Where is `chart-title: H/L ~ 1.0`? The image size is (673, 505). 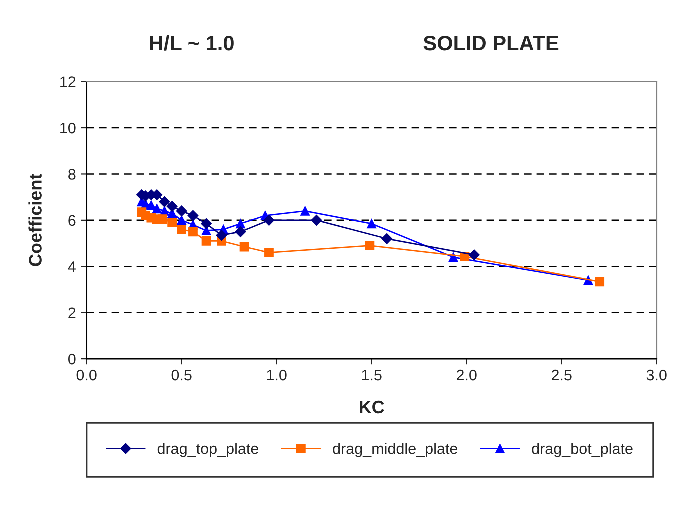
chart-title: H/L ~ 1.0 is located at coordinates (192, 43).